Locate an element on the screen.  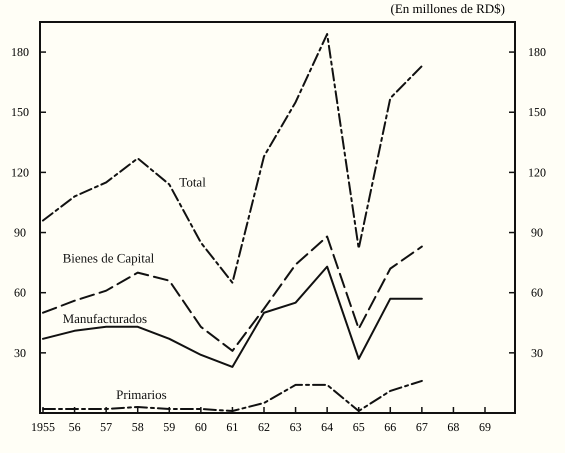
series-label: Total is located at coordinates (192, 182).